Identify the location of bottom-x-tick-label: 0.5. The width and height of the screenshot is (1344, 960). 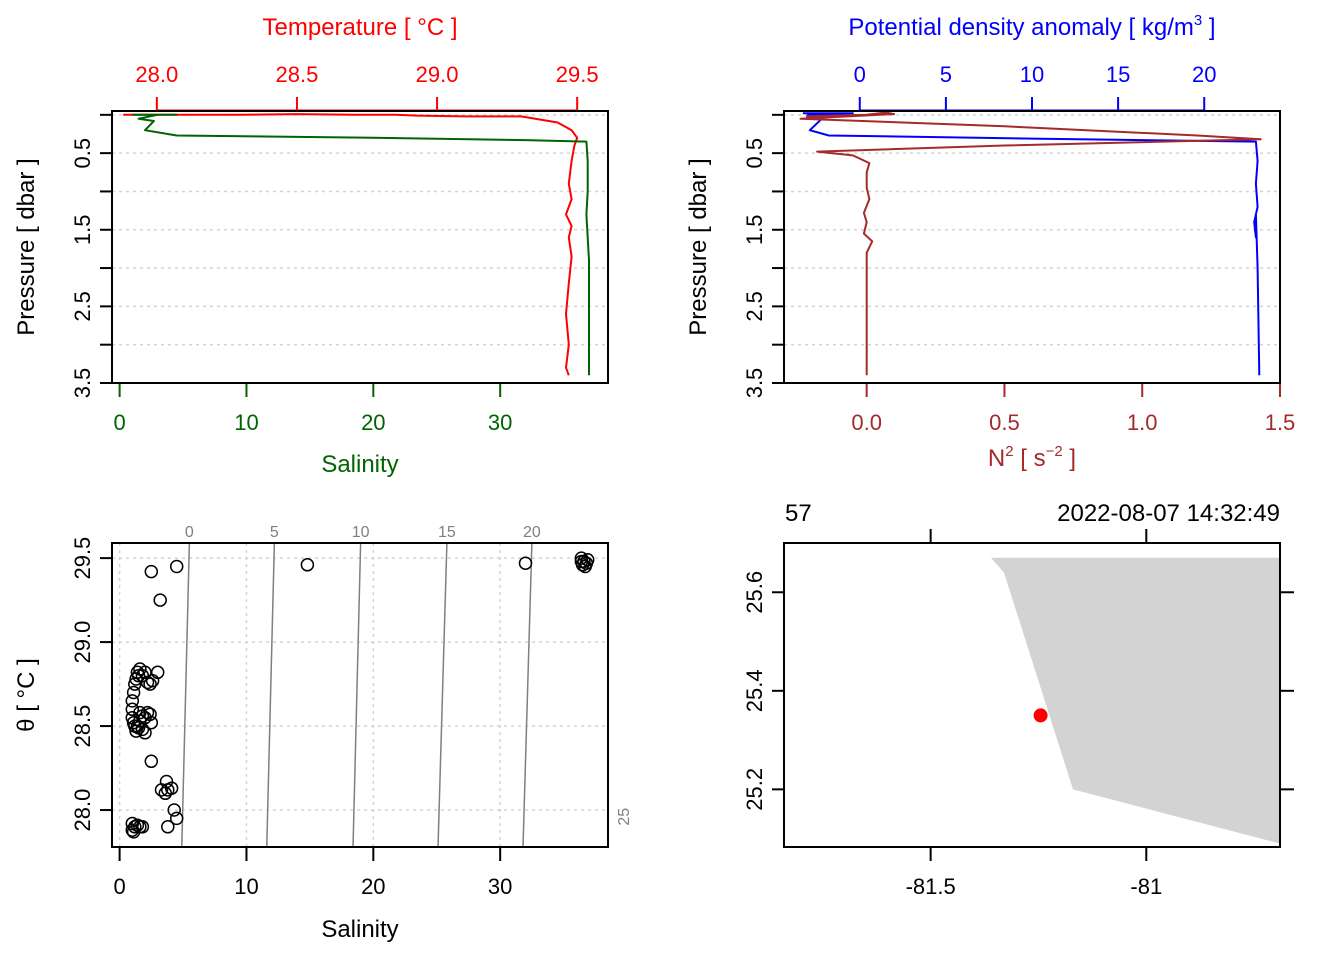
(1004, 422).